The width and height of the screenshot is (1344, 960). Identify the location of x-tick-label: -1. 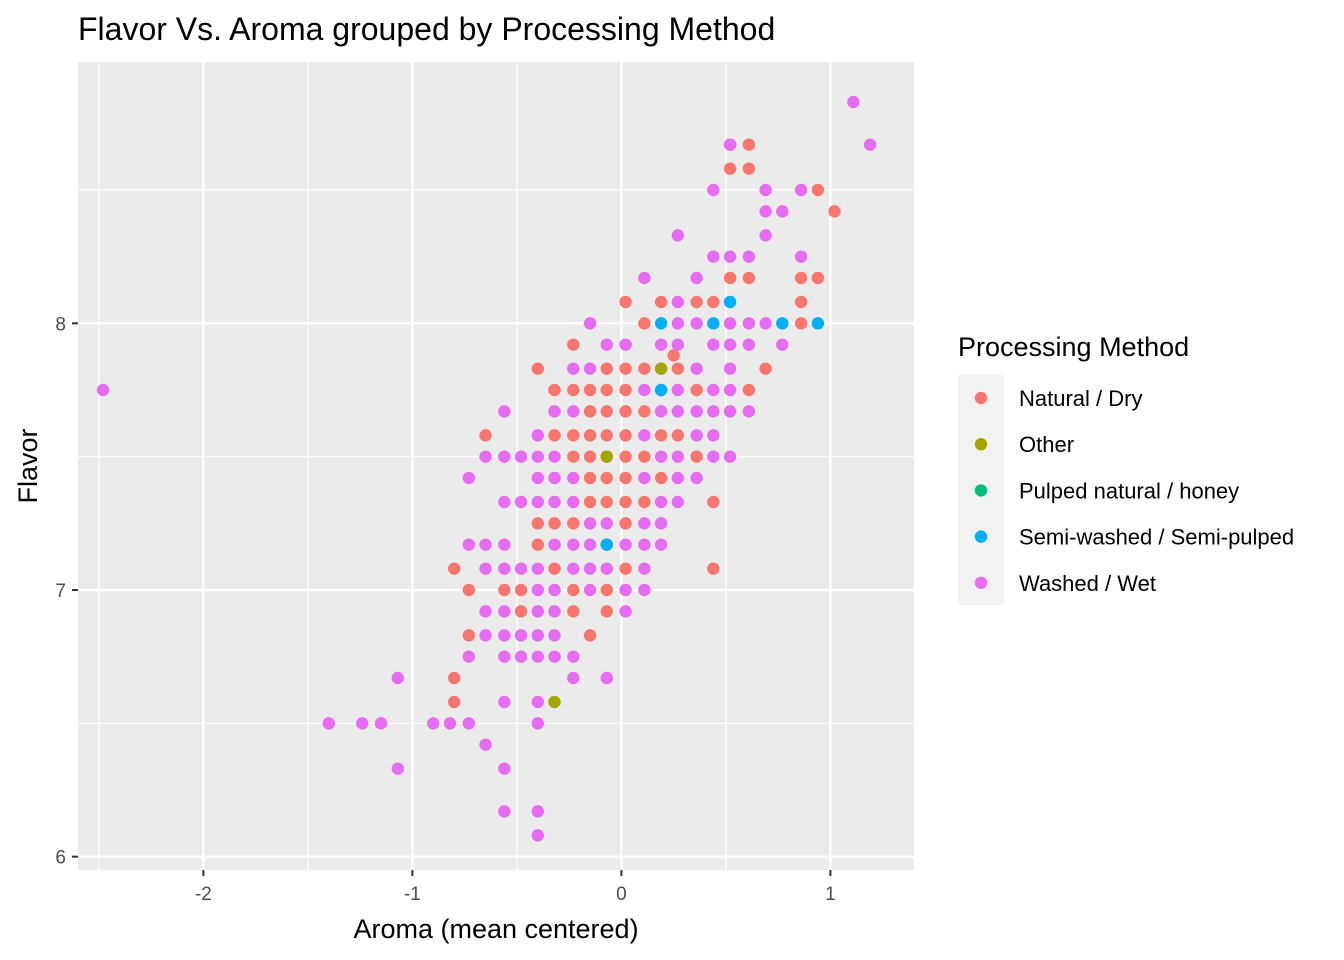
(412, 894).